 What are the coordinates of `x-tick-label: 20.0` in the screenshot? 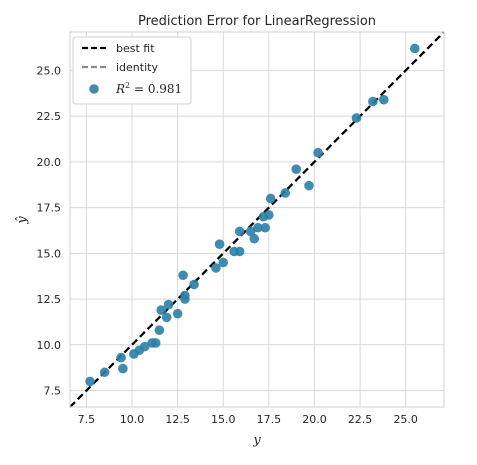 It's located at (314, 419).